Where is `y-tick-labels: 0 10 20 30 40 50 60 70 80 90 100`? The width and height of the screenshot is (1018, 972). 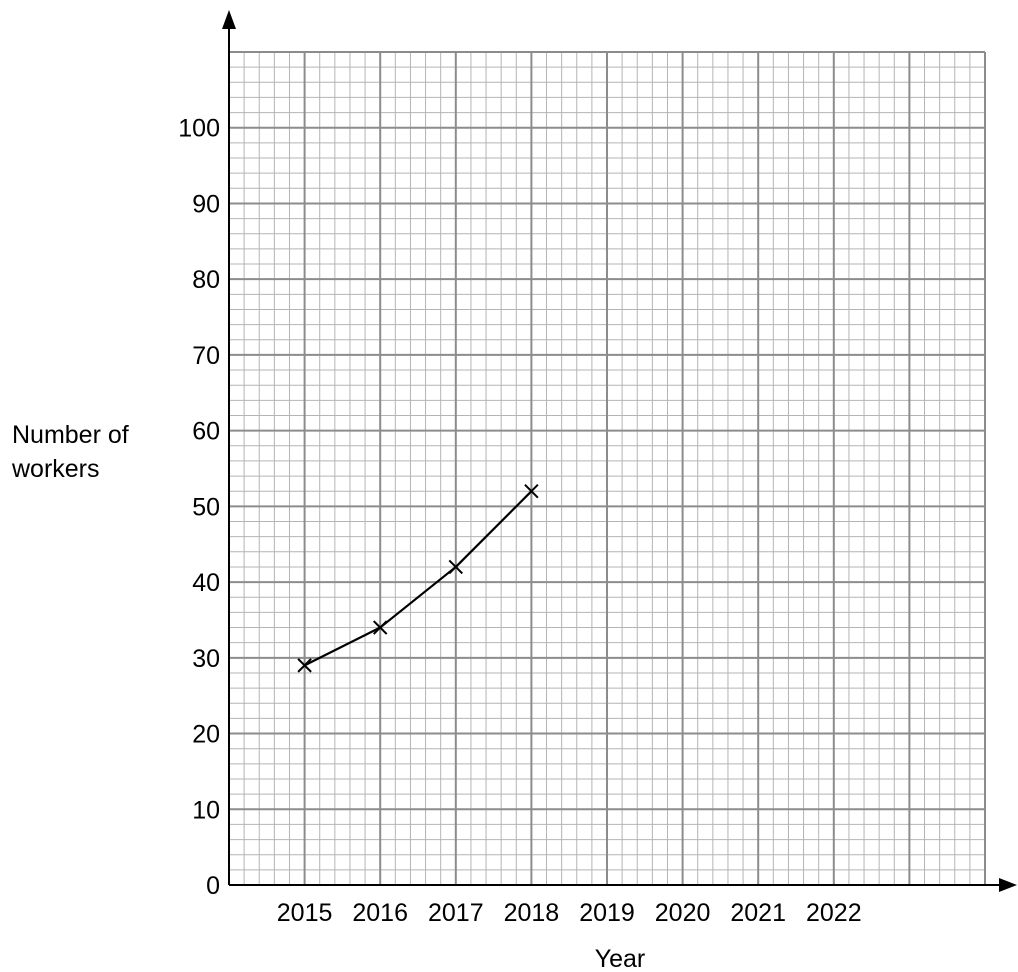
y-tick-labels: 0 10 20 30 40 50 60 70 80 90 100 is located at coordinates (199, 507).